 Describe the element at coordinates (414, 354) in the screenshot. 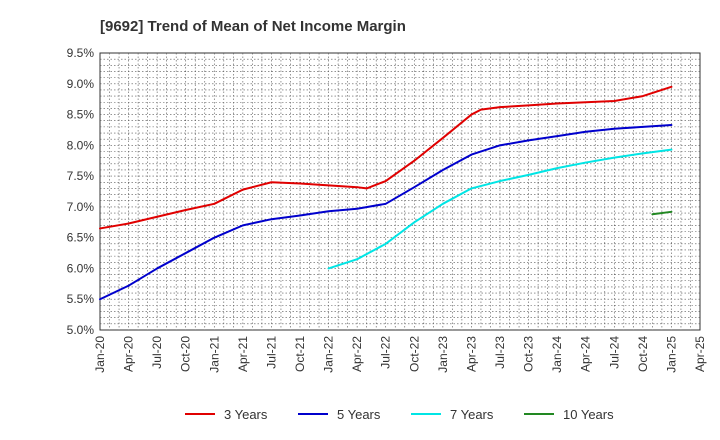

I see `x-tick-label: Oct-22` at that location.